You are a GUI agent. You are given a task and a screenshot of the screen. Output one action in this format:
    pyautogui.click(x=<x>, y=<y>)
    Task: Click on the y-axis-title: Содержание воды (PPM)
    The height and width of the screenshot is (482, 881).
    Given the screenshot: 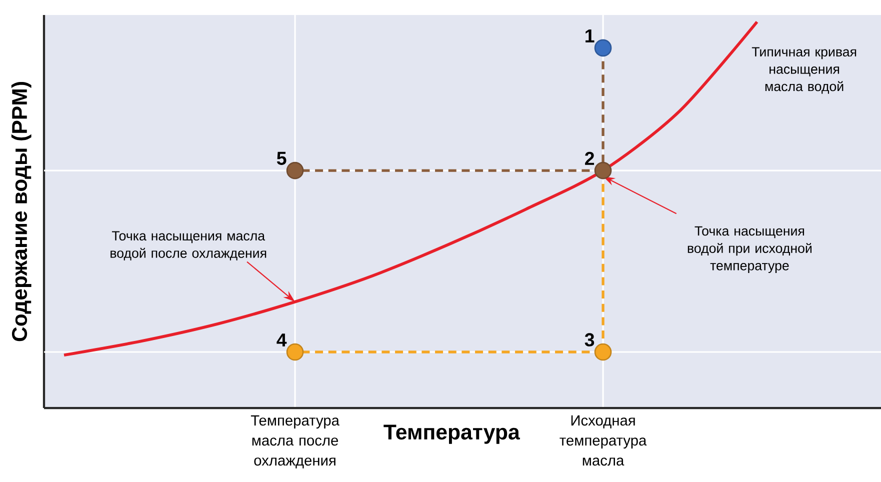 What is the action you would take?
    pyautogui.click(x=21, y=212)
    